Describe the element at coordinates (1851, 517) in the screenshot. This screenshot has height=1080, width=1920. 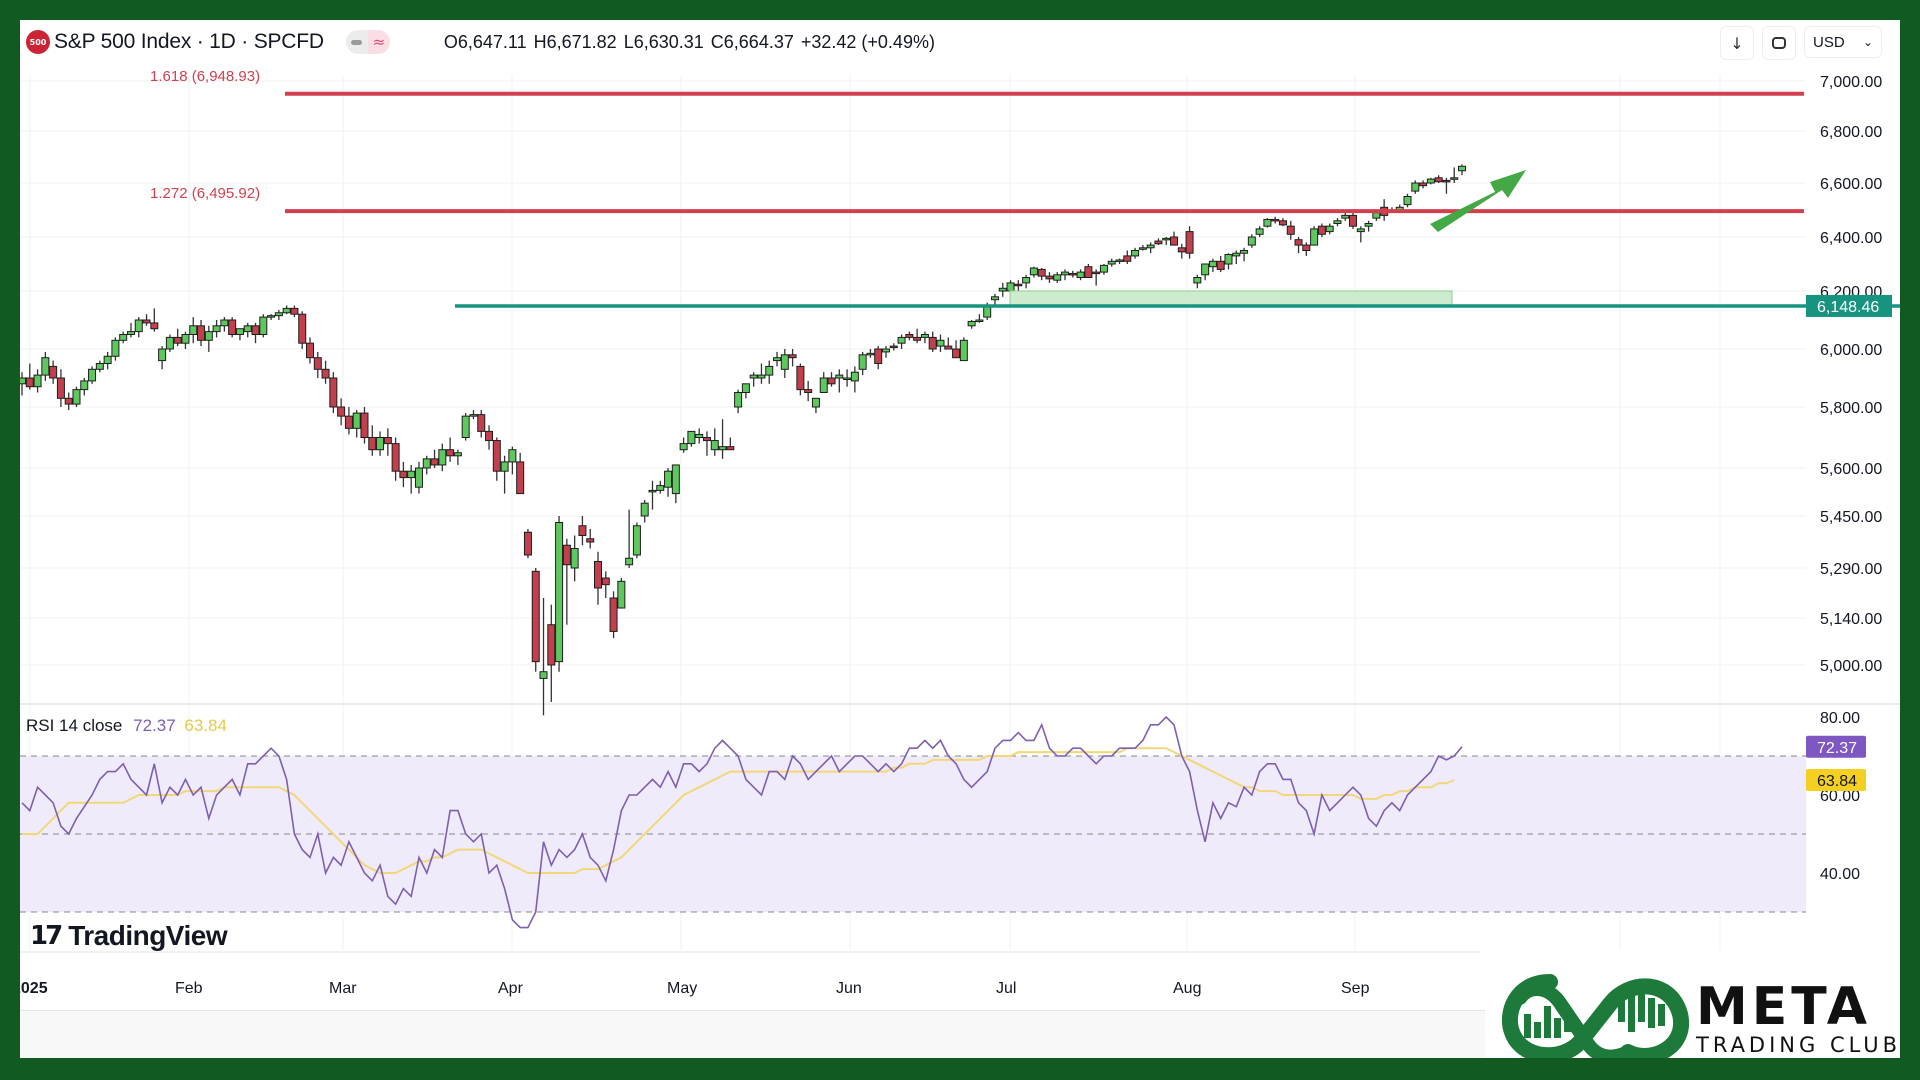
I see `svg-text: 5,450.00` at that location.